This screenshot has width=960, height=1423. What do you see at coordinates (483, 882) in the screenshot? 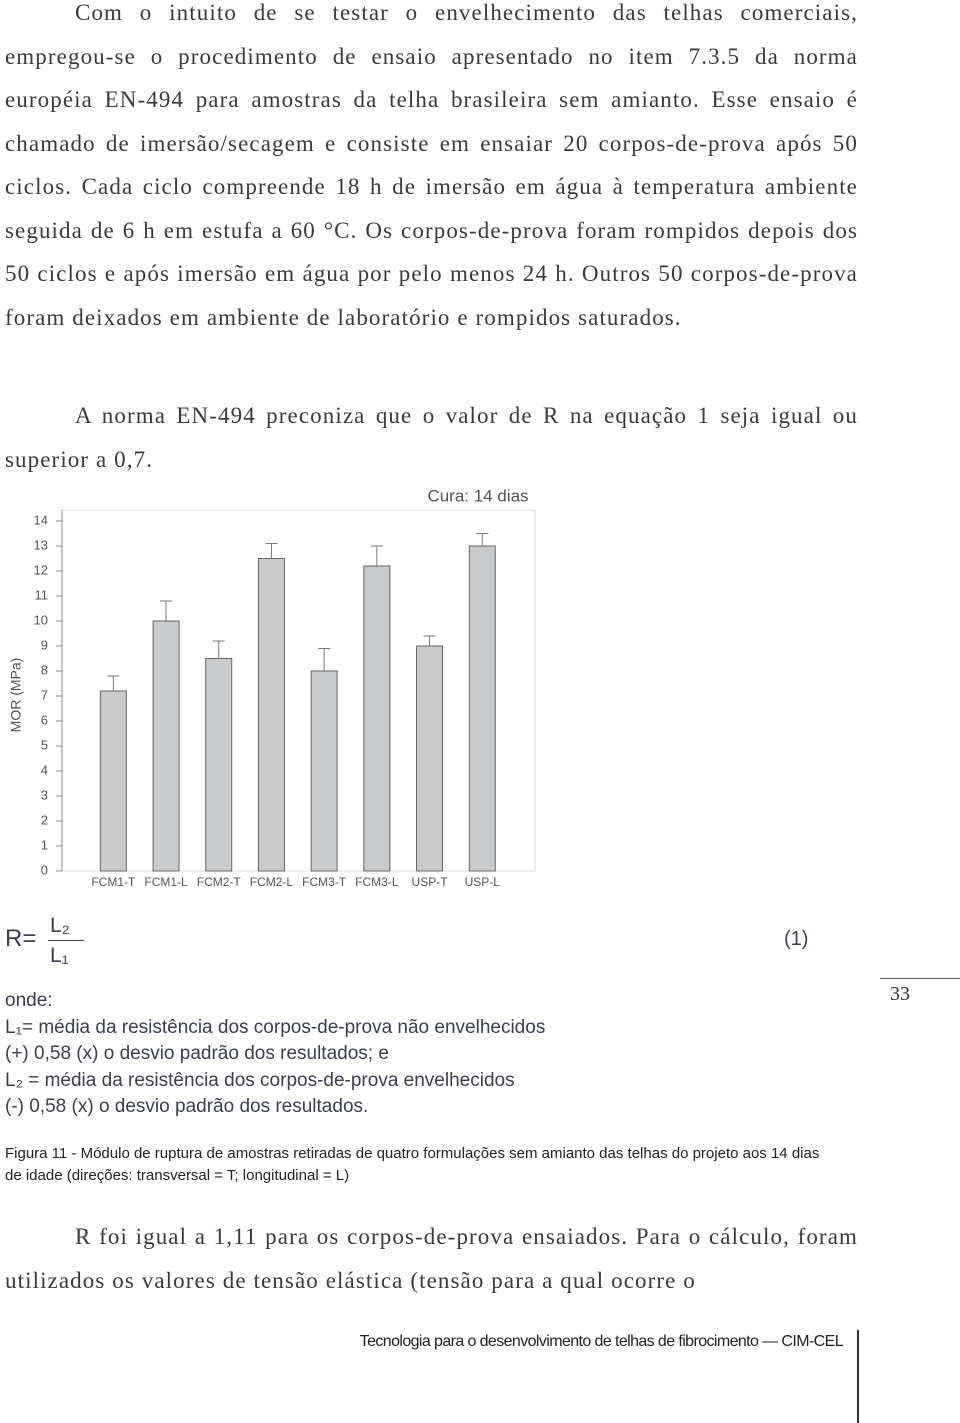
I see `x-tick-label: USP-L` at bounding box center [483, 882].